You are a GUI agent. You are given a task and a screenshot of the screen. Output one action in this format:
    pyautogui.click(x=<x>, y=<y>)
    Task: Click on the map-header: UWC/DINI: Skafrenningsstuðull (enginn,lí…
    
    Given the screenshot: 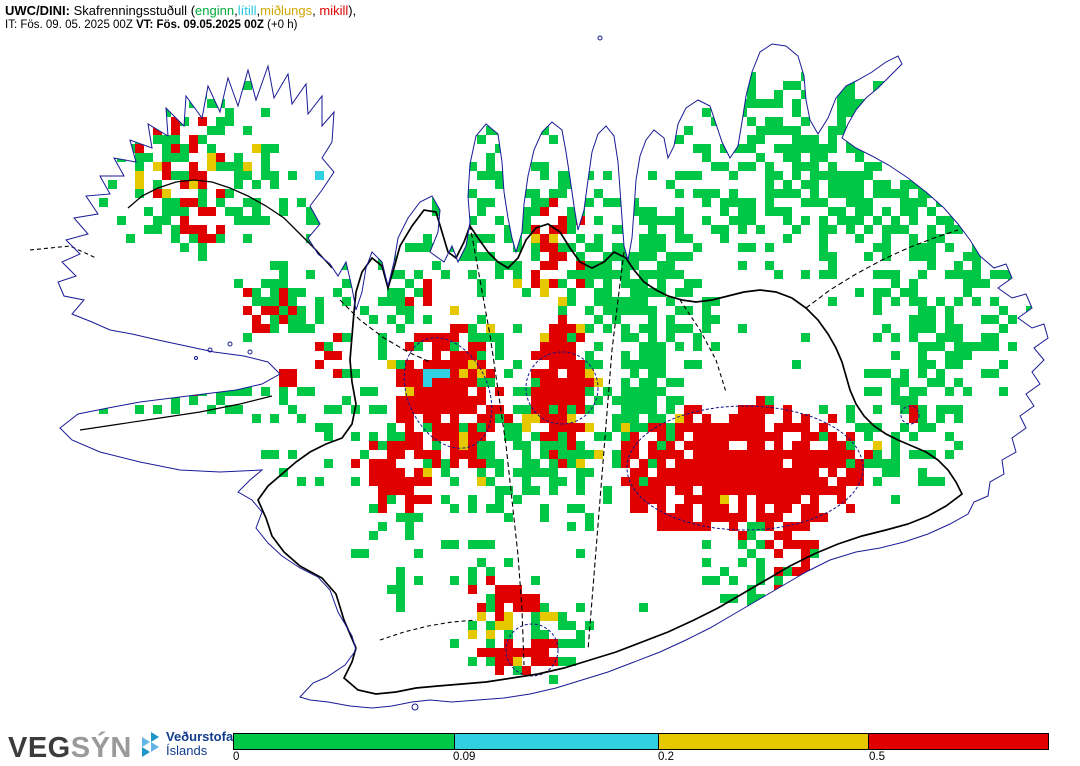 What is the action you would take?
    pyautogui.click(x=180, y=18)
    